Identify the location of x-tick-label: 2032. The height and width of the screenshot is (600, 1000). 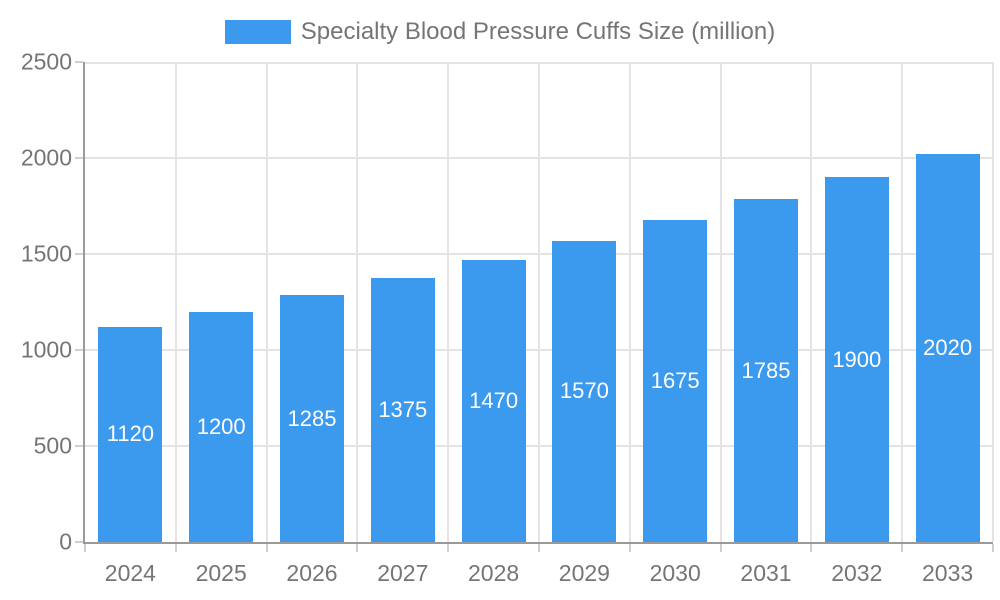
(857, 573).